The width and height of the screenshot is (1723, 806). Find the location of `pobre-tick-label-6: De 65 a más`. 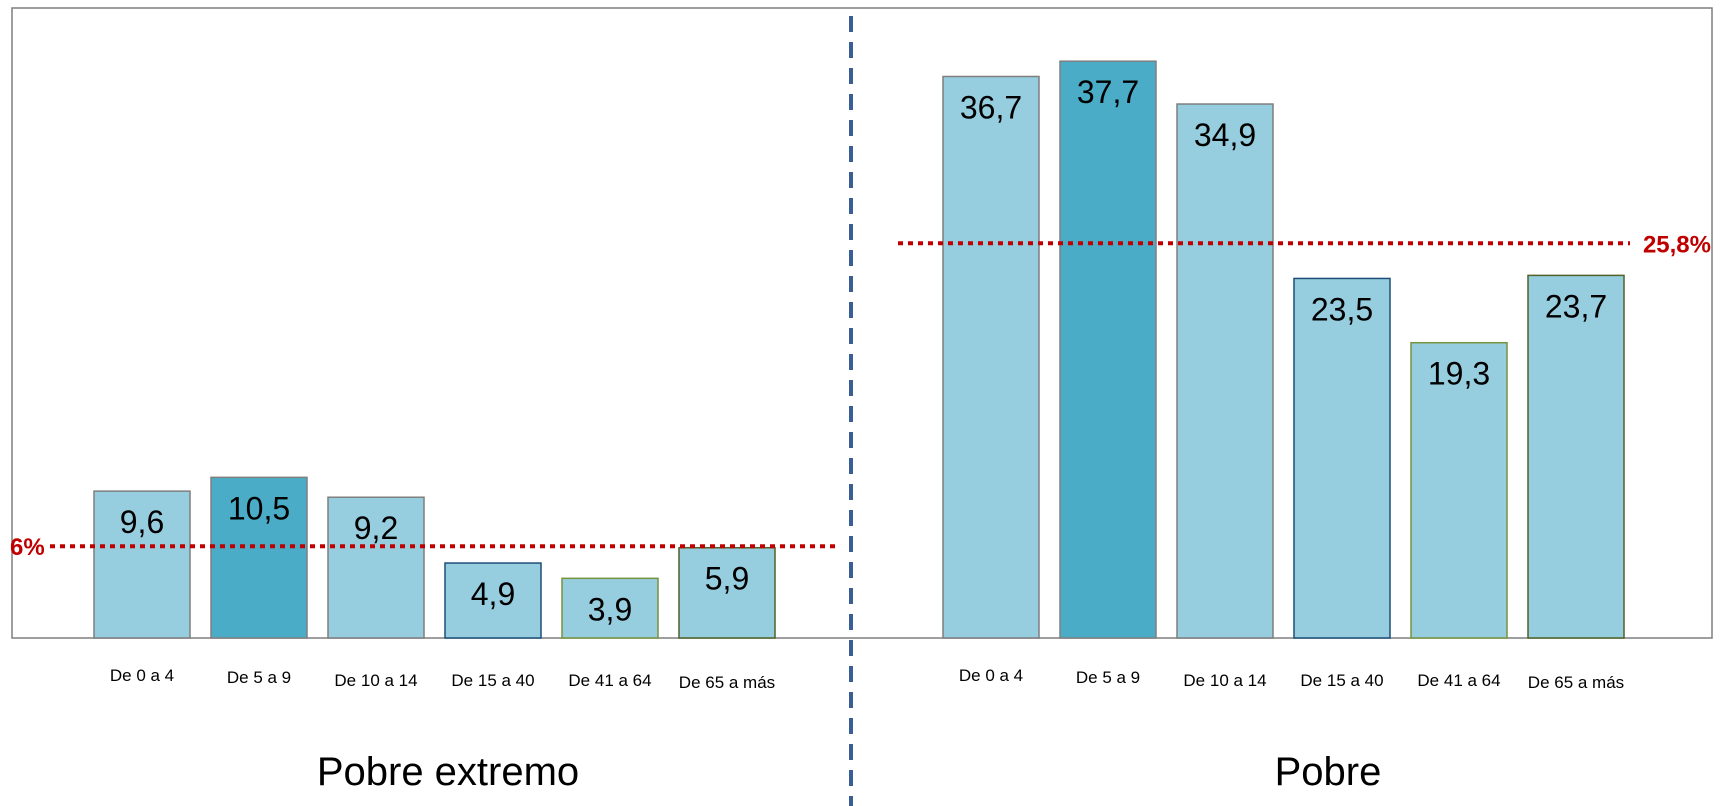

pobre-tick-label-6: De 65 a más is located at coordinates (1576, 682).